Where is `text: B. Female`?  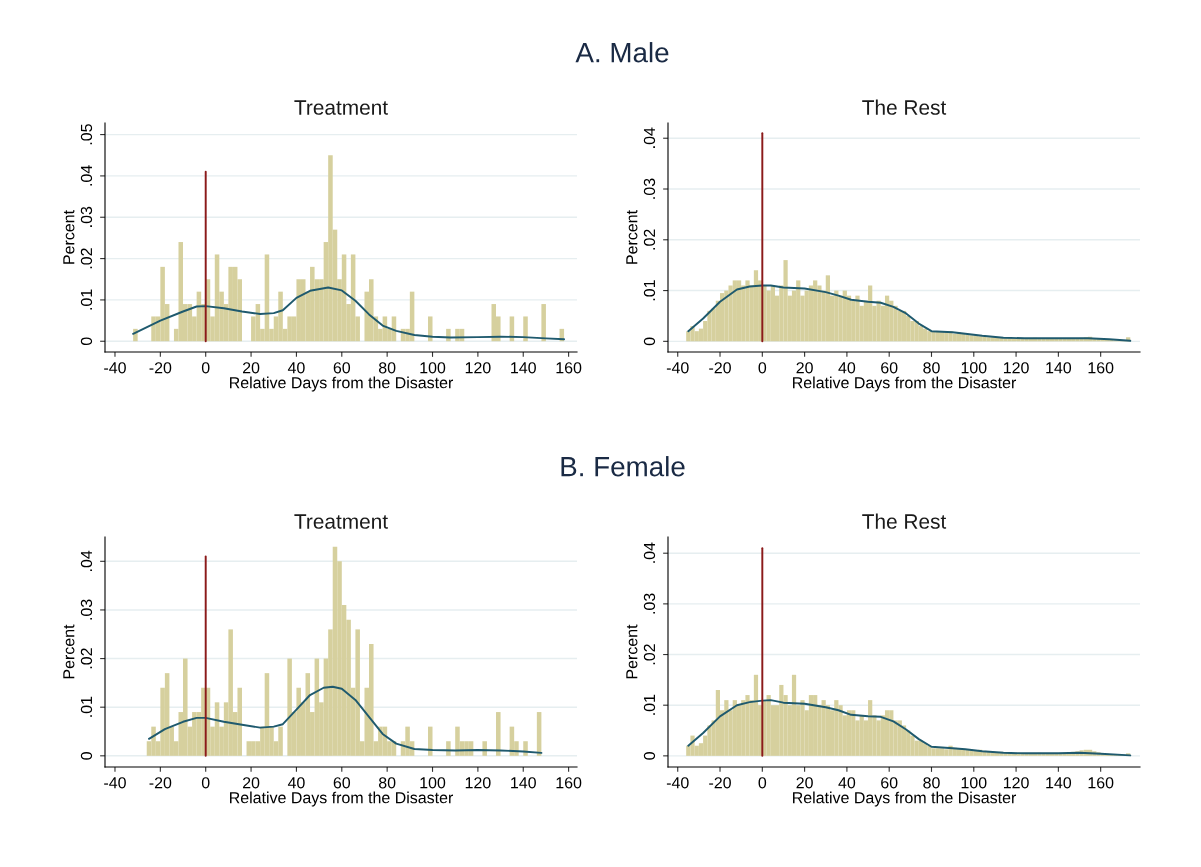 text: B. Female is located at coordinates (623, 466).